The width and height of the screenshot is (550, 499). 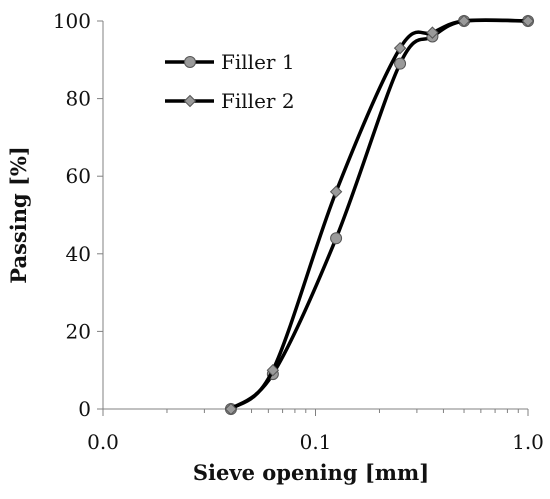 I want to click on x-tick-label: 0.0, so click(x=103, y=442).